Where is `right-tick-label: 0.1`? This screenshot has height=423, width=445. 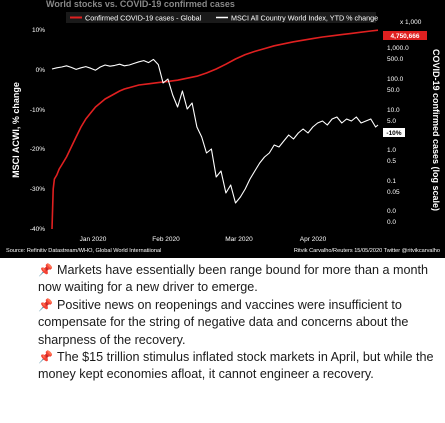 right-tick-label: 0.1 is located at coordinates (391, 181).